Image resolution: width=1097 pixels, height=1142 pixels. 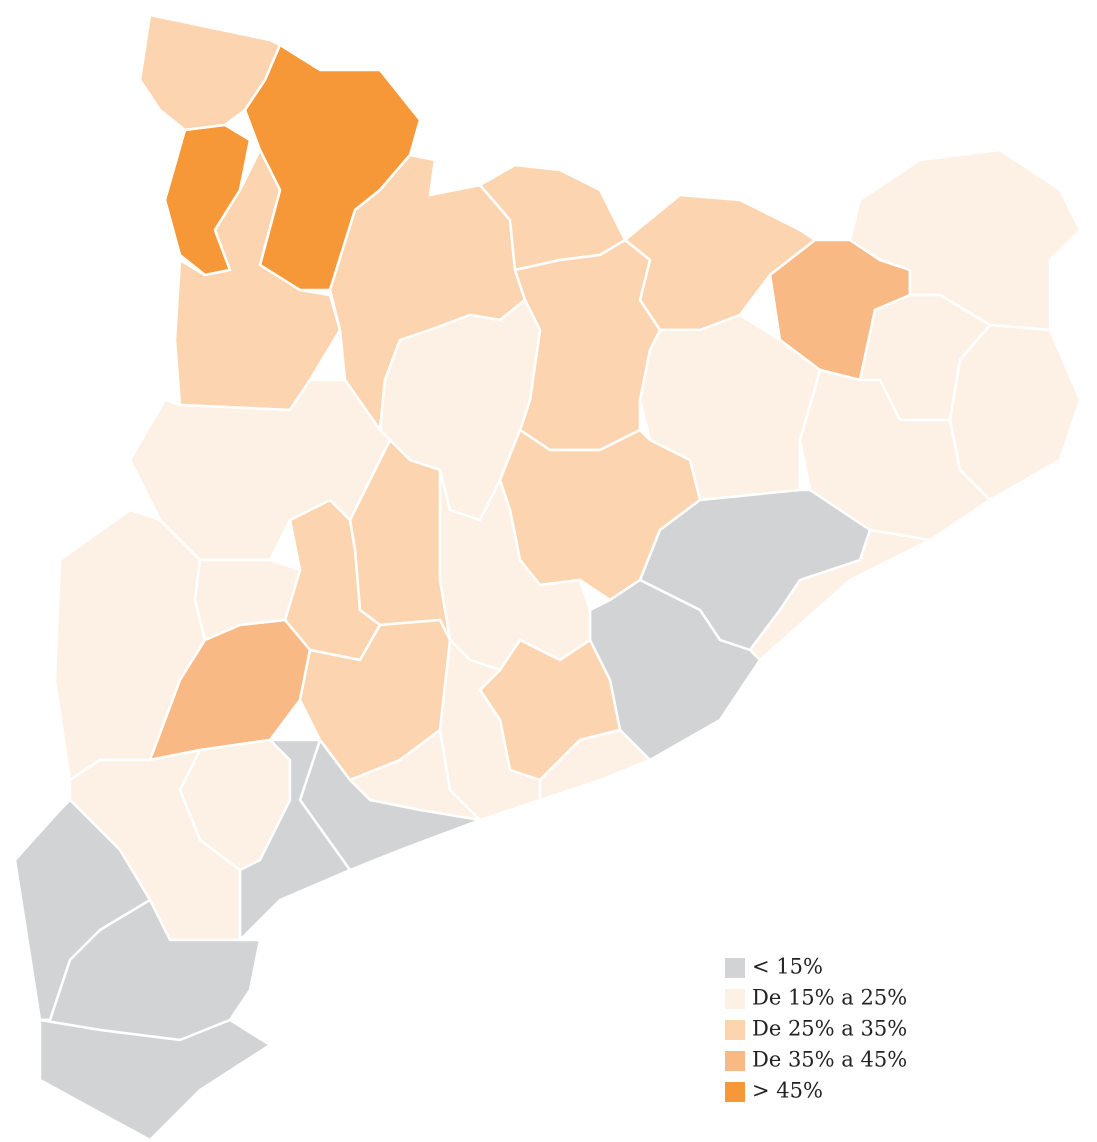 I want to click on legend-label: De 25% a 35%, so click(x=829, y=1029).